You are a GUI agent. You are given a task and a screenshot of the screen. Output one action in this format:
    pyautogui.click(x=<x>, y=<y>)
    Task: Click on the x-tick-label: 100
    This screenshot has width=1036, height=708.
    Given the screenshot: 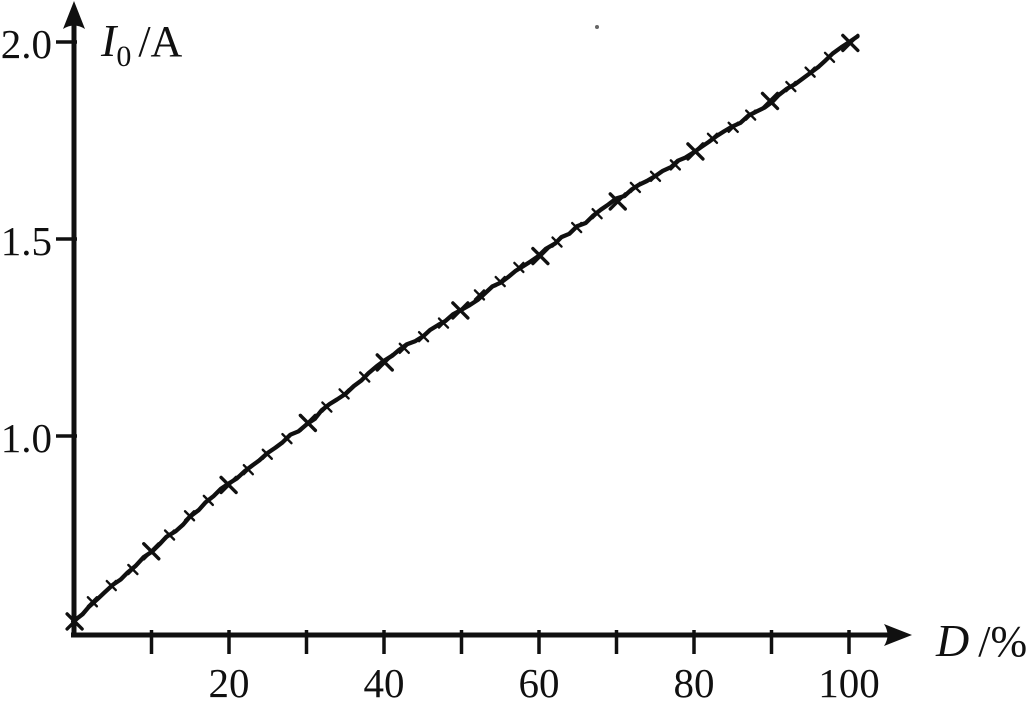 What is the action you would take?
    pyautogui.click(x=849, y=683)
    